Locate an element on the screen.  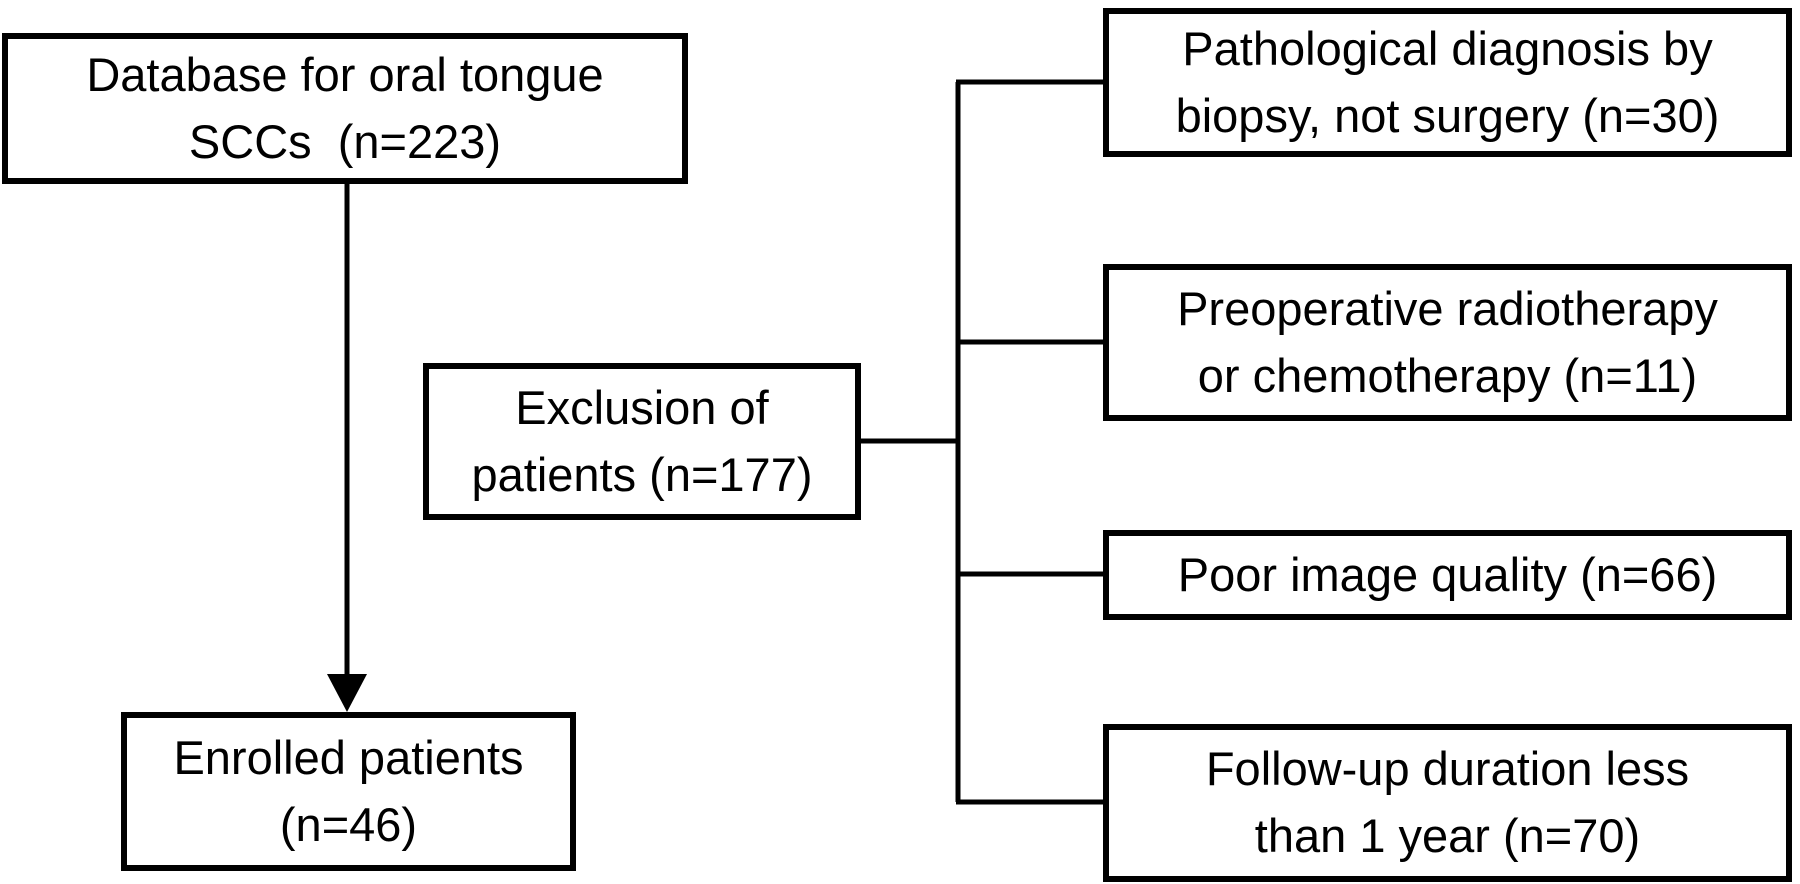
box-reason-followup-line-1: Follow-up duration less is located at coordinates (1447, 769).